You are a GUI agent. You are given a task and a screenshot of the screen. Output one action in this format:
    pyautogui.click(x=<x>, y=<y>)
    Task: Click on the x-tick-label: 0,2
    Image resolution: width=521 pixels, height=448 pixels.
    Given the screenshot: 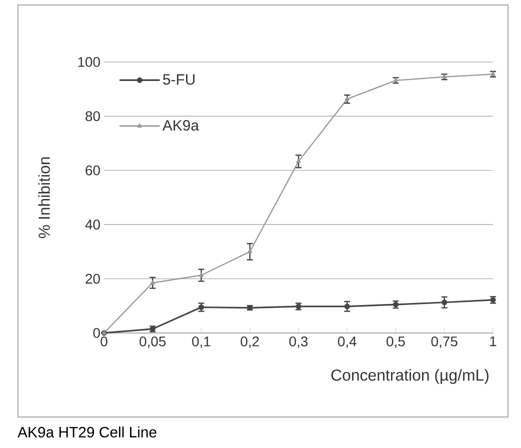 What is the action you would take?
    pyautogui.click(x=249, y=342)
    